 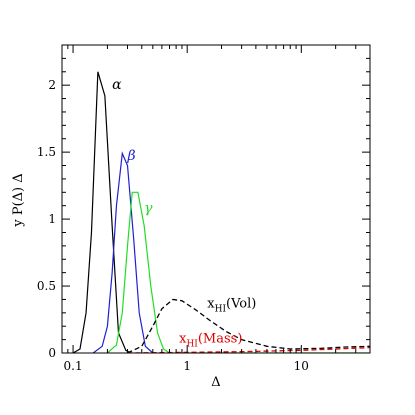 What do you see at coordinates (215, 382) in the screenshot?
I see `x-axis-label: Δ` at bounding box center [215, 382].